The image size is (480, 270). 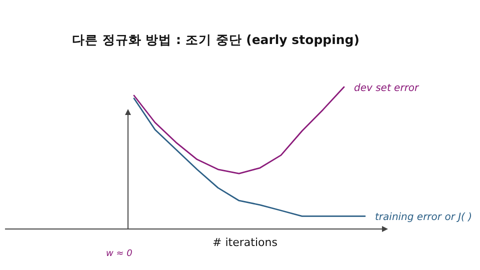 What do you see at coordinates (119, 254) in the screenshot?
I see `text: w ≈ 0` at bounding box center [119, 254].